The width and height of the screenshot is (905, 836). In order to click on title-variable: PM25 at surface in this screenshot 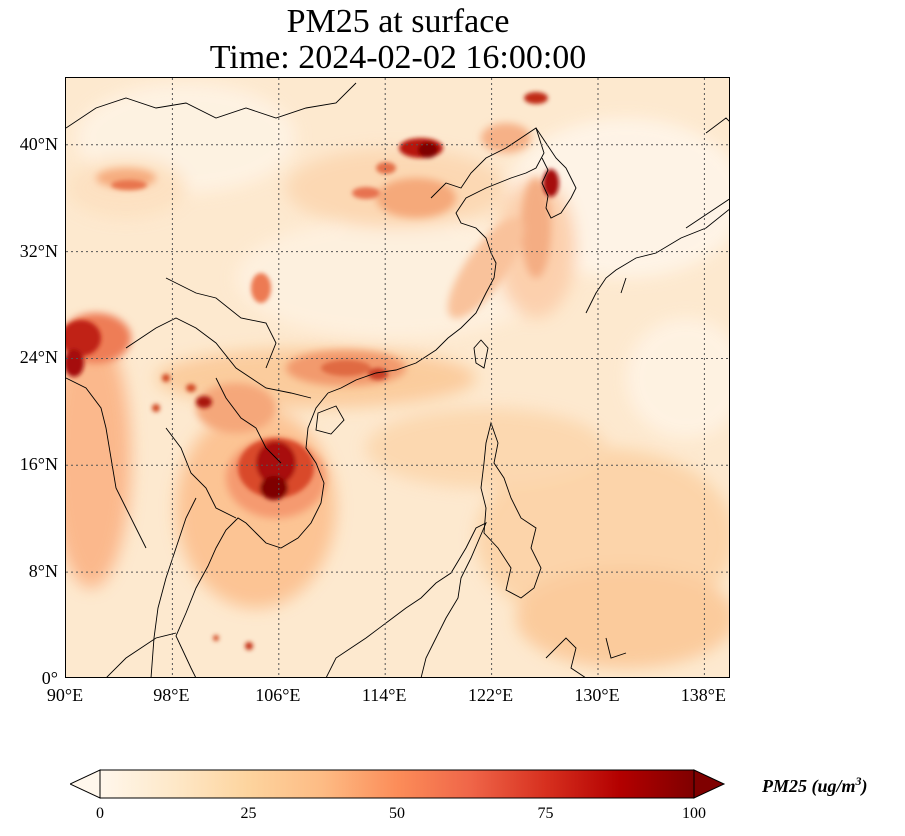, I will do `click(398, 21)`.